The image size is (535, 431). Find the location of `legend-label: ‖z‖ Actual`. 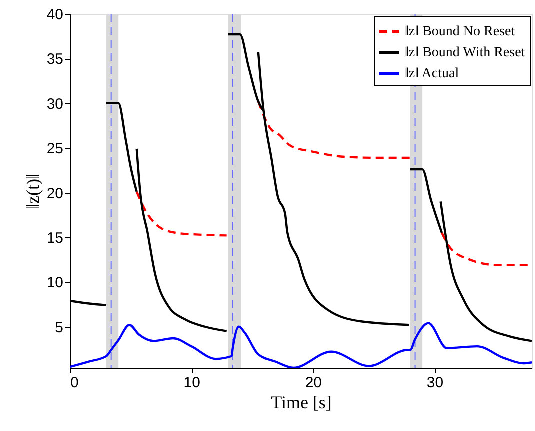

legend-label: ‖z‖ Actual is located at coordinates (432, 74).